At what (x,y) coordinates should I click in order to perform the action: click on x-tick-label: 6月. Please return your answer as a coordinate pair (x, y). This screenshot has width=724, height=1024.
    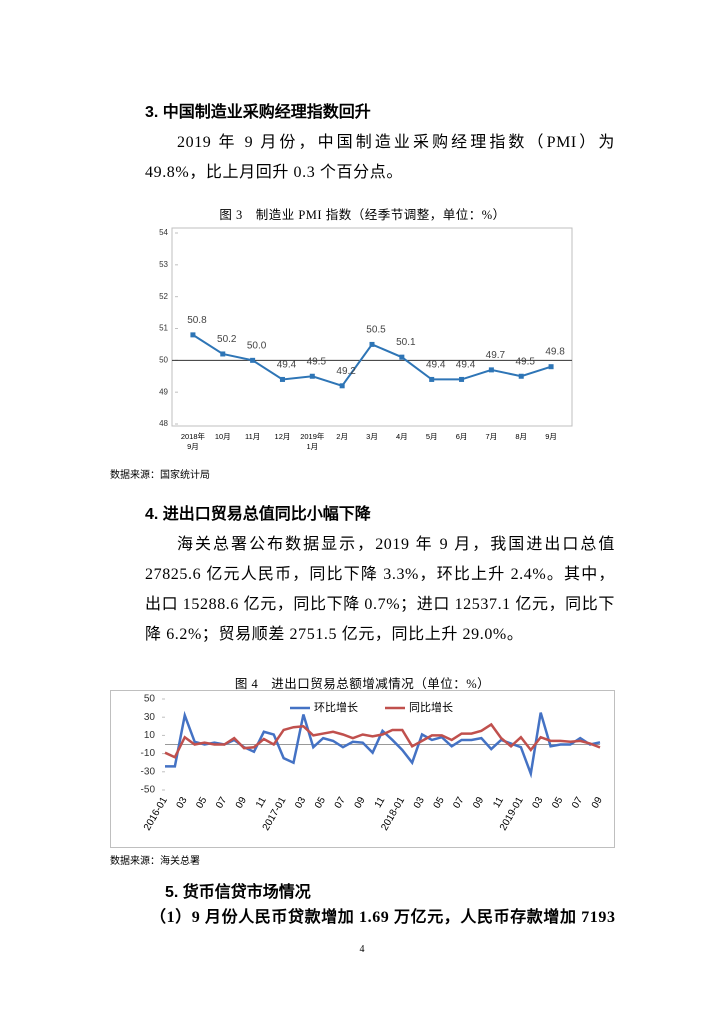
    Looking at the image, I should click on (461, 436).